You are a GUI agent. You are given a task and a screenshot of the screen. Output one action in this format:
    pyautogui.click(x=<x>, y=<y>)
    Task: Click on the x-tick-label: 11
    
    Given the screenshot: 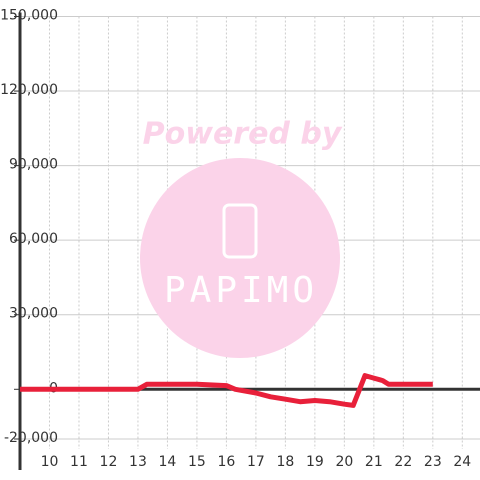 What is the action you would take?
    pyautogui.click(x=79, y=462)
    